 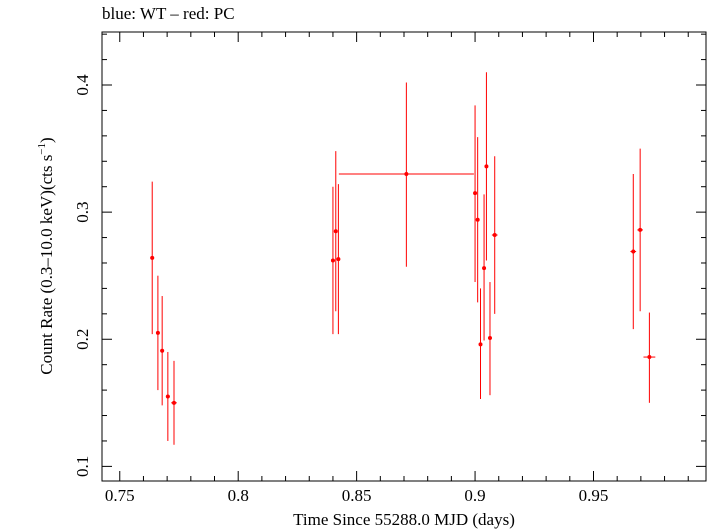 What do you see at coordinates (168, 13) in the screenshot?
I see `chart-title: blue: WT – red: PC` at bounding box center [168, 13].